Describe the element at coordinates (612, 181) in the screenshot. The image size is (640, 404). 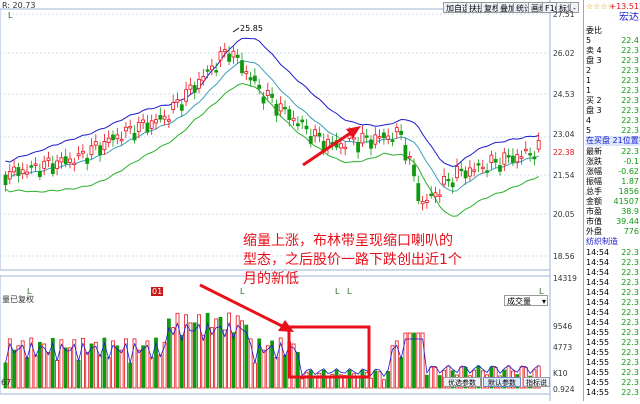
I see `stat-row: 振幅 1.87` at that location.